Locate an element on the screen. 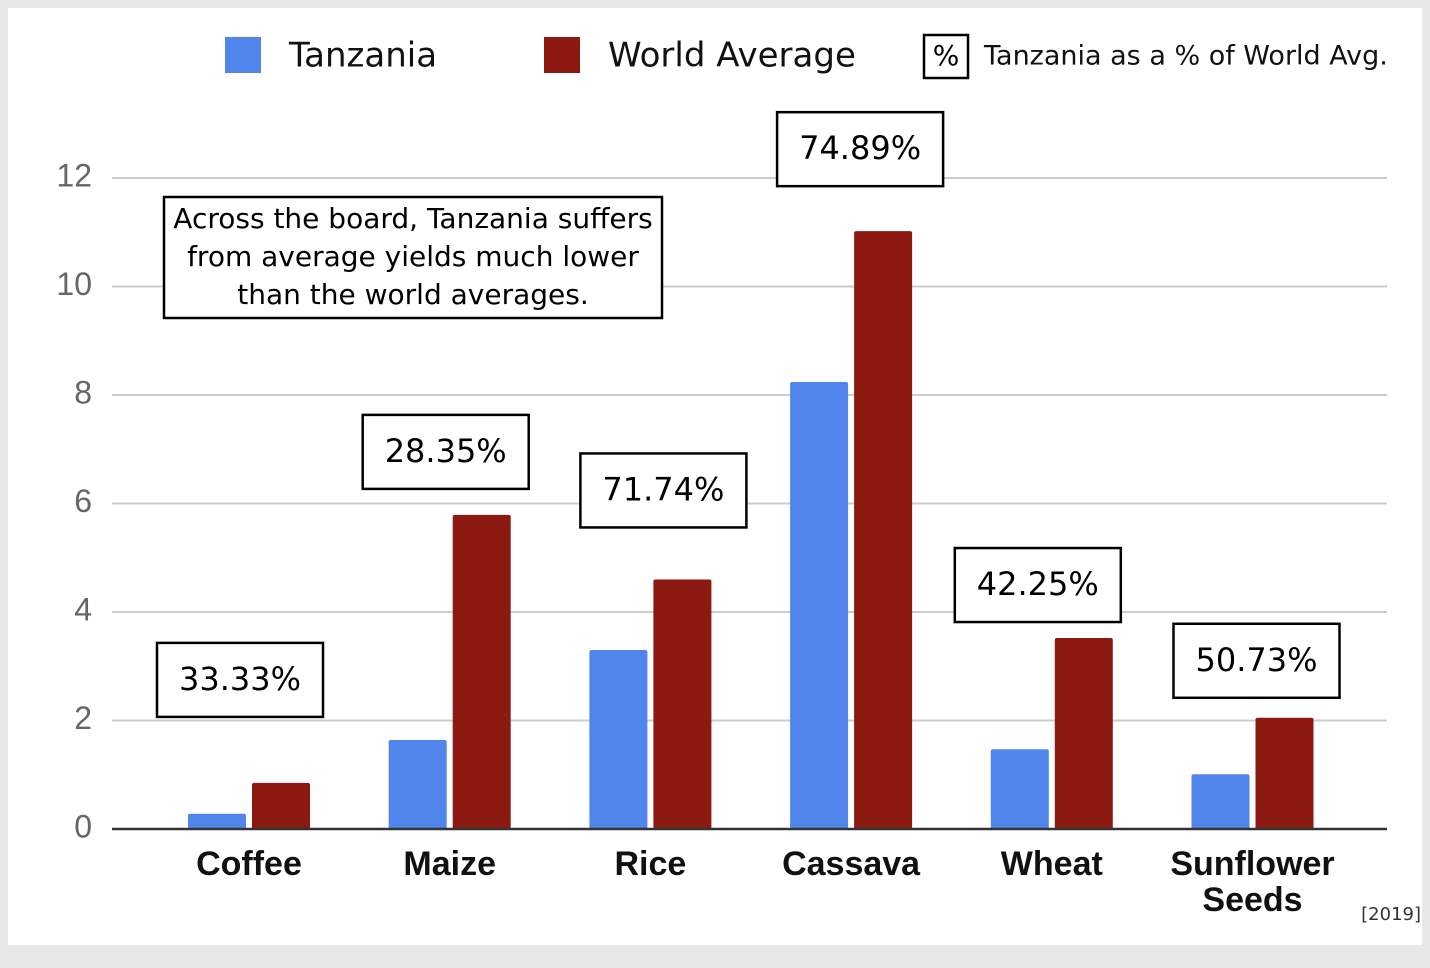  ratio-label: 42.25% is located at coordinates (1038, 584).